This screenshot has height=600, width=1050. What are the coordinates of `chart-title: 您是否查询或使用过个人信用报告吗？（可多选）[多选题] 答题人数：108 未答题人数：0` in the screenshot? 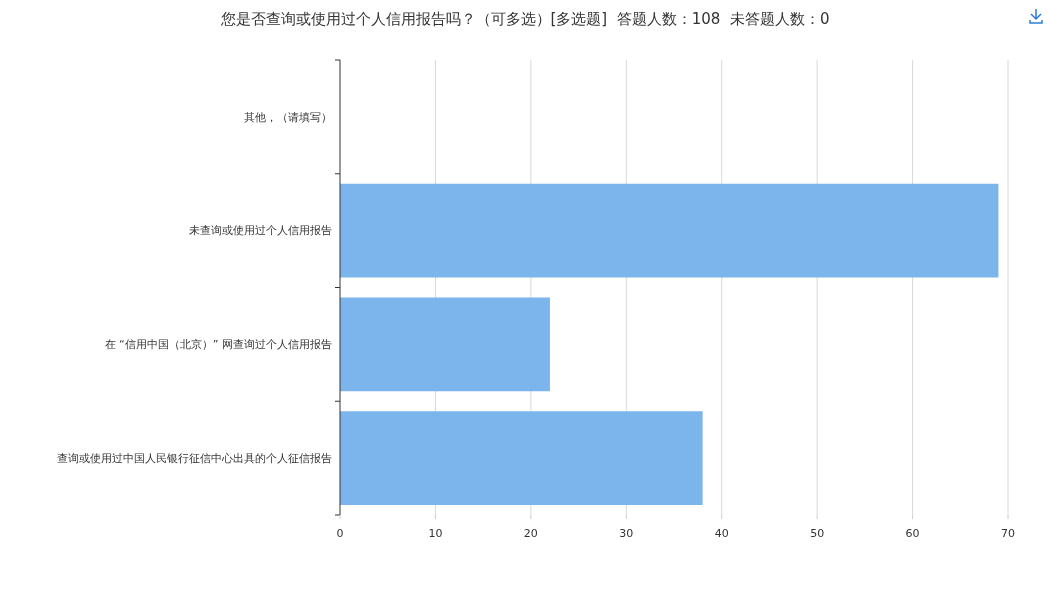 It's located at (524, 19).